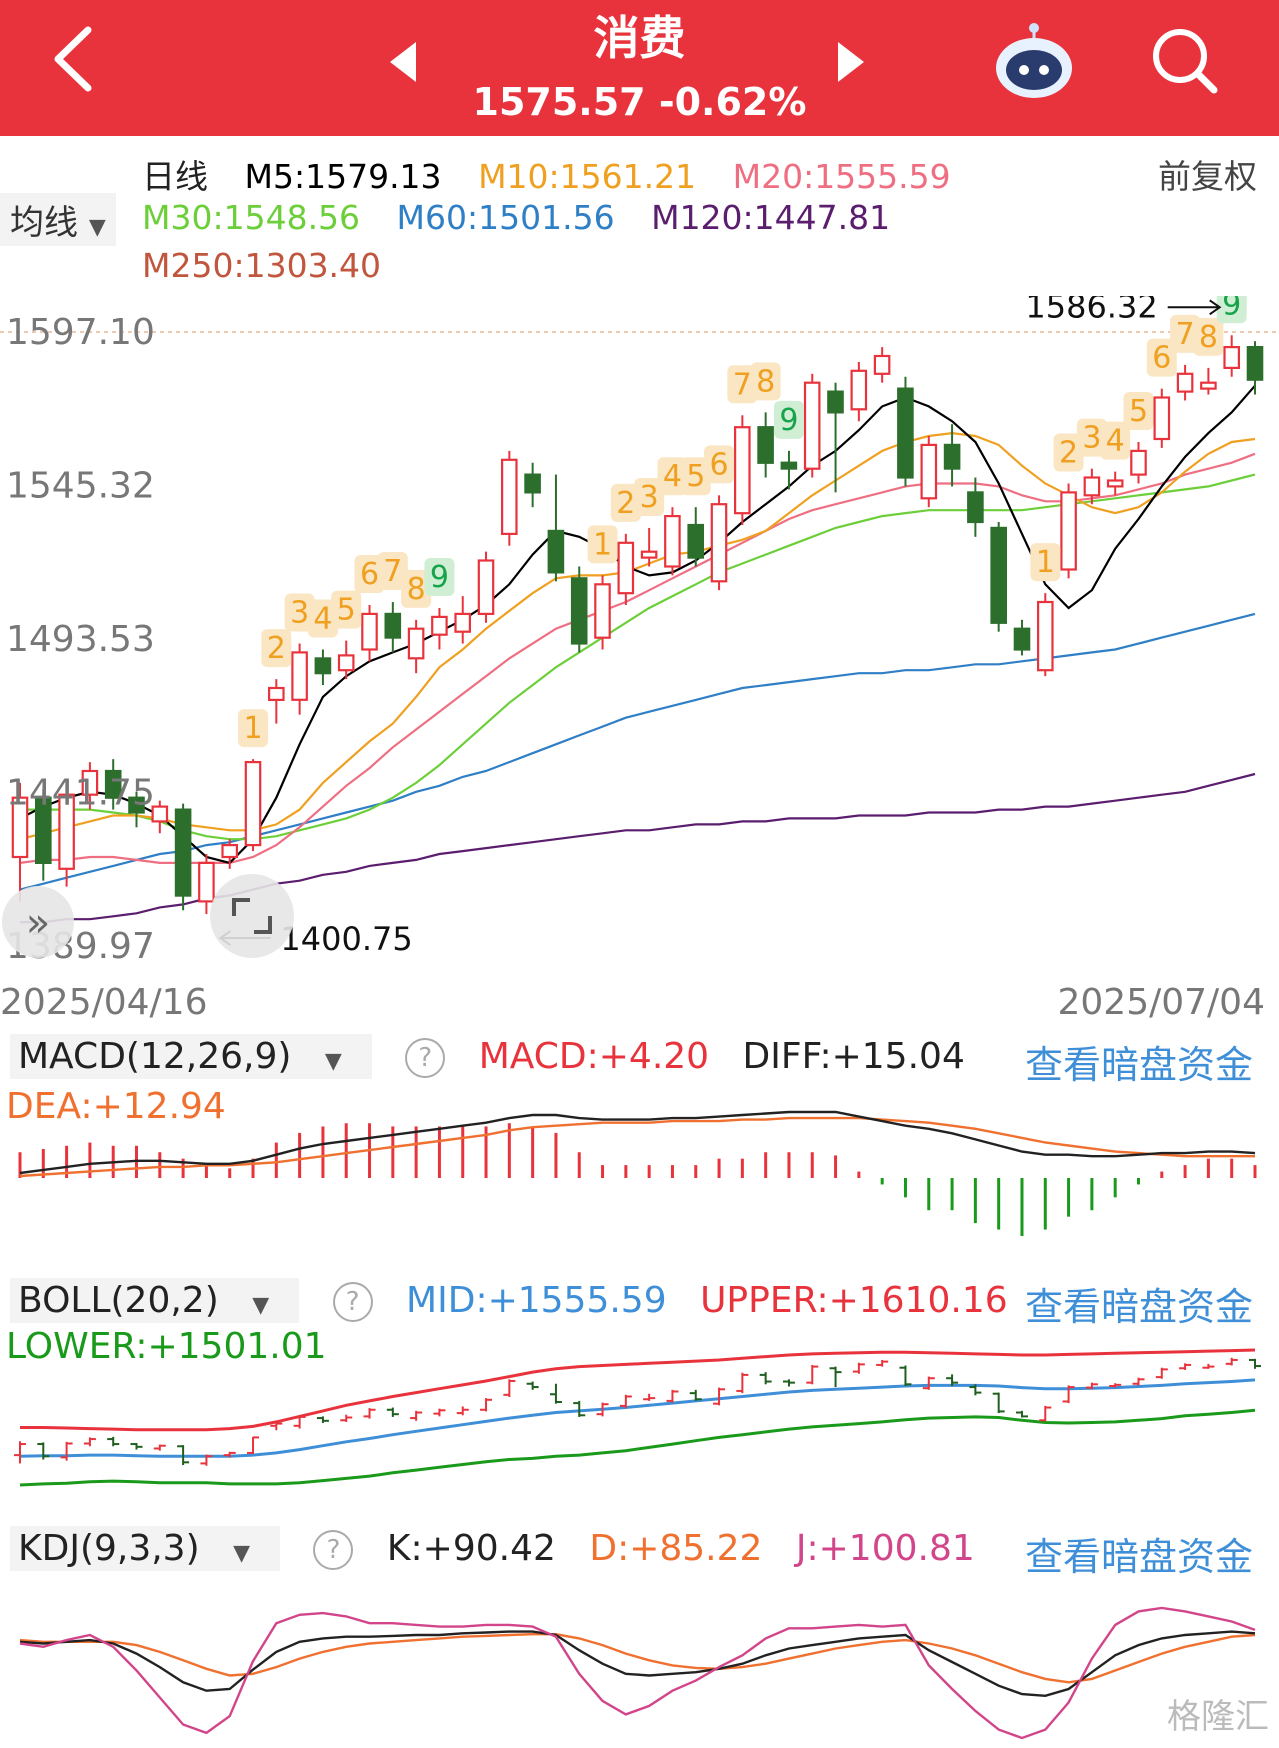 This screenshot has height=1748, width=1279. What do you see at coordinates (333, 1061) in the screenshot?
I see `dropdown-arrow-icon: ▼` at bounding box center [333, 1061].